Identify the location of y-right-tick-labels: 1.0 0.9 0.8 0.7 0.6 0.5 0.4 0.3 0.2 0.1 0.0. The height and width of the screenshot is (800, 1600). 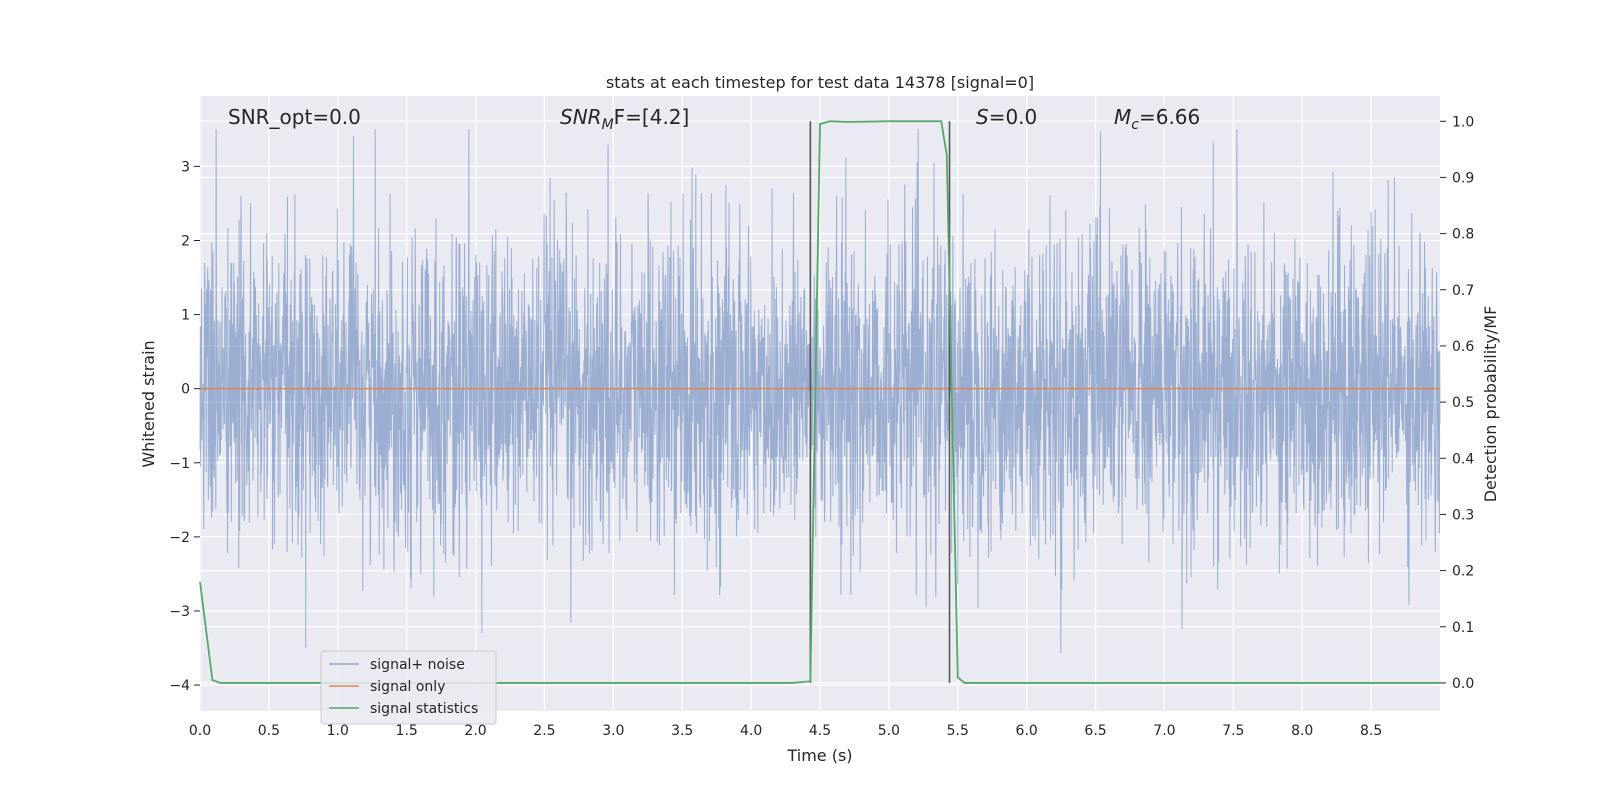
(1457, 403).